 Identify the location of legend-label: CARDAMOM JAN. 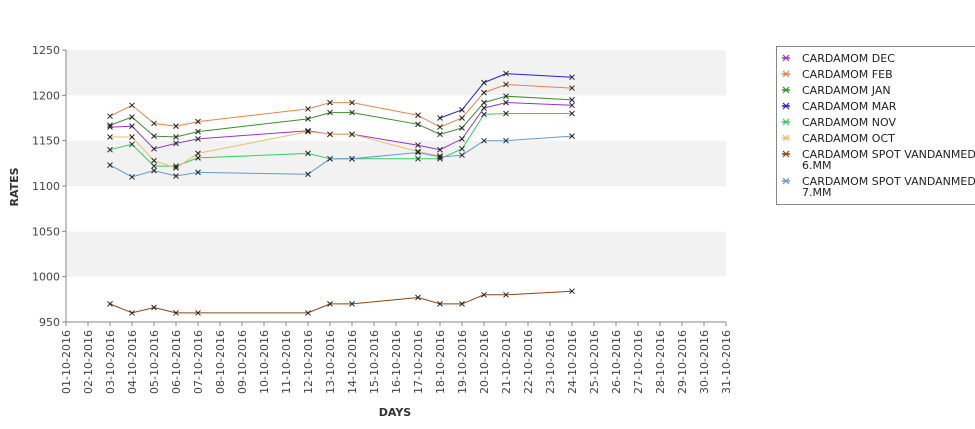
(846, 90).